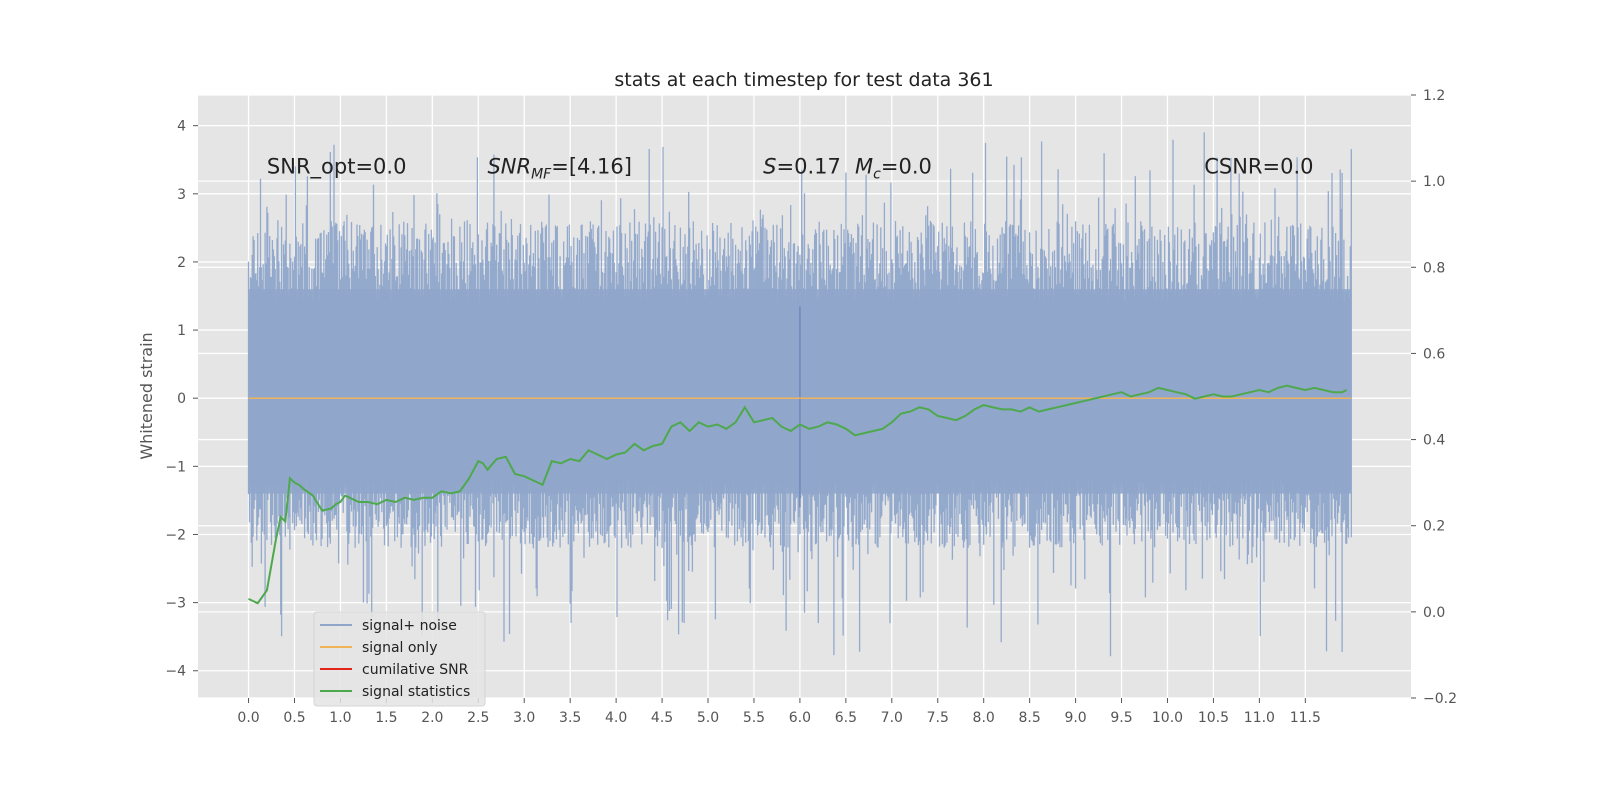  Describe the element at coordinates (175, 467) in the screenshot. I see `y-tick-label: −1` at that location.